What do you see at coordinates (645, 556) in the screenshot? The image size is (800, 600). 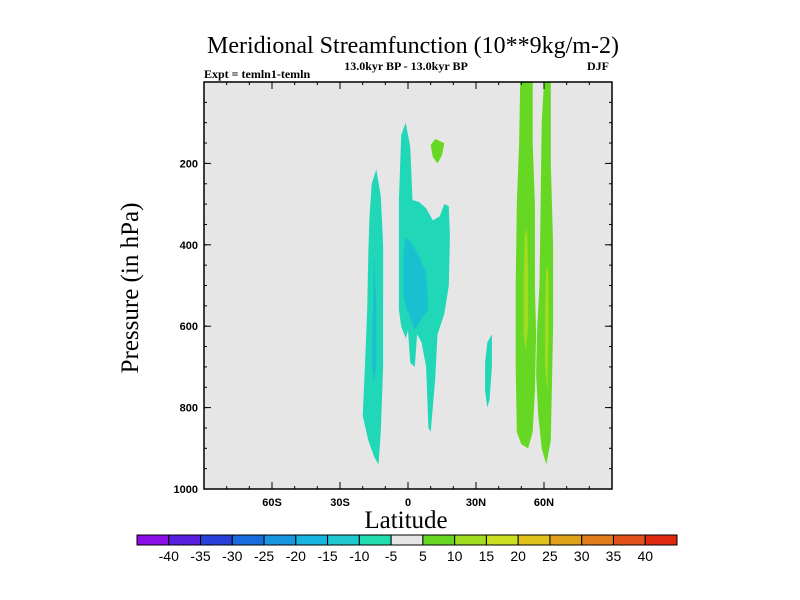 I see `colorbar-label: 40` at bounding box center [645, 556].